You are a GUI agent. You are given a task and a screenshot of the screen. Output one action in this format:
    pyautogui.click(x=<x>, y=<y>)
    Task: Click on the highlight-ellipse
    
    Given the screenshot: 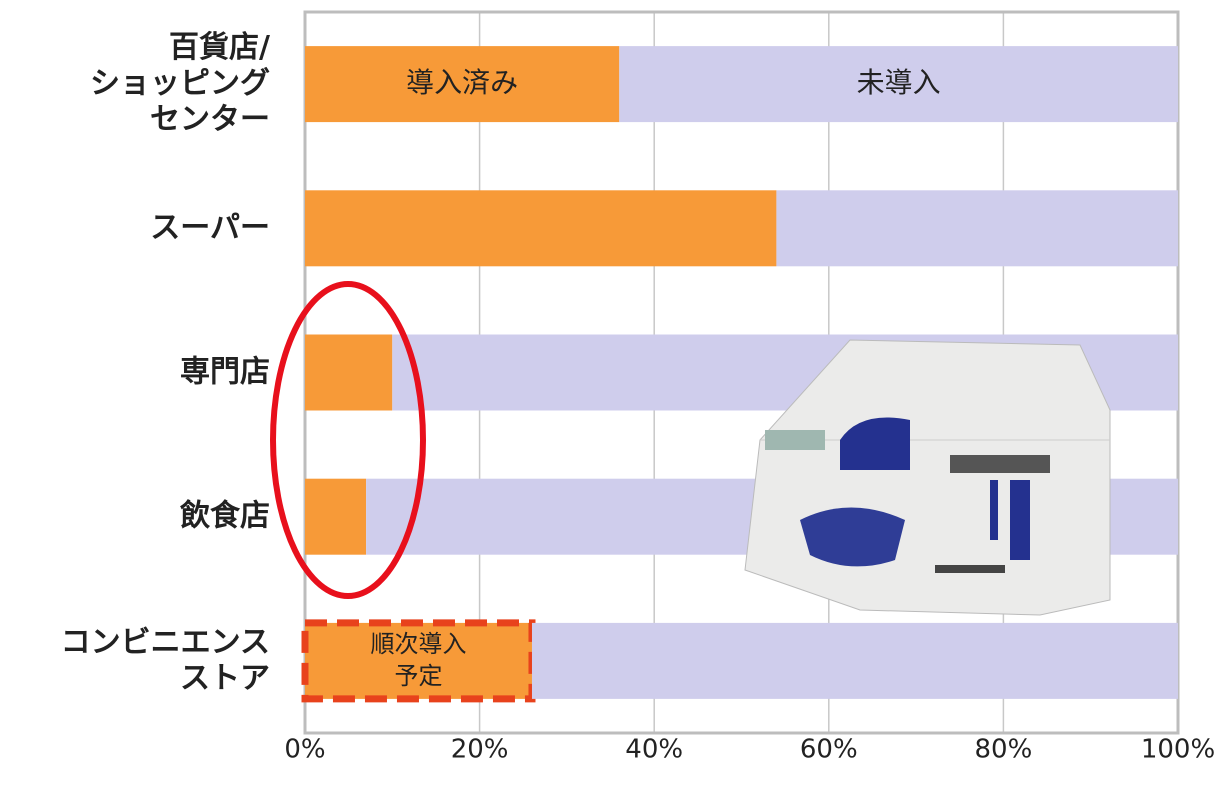 What is the action you would take?
    pyautogui.click(x=348, y=440)
    